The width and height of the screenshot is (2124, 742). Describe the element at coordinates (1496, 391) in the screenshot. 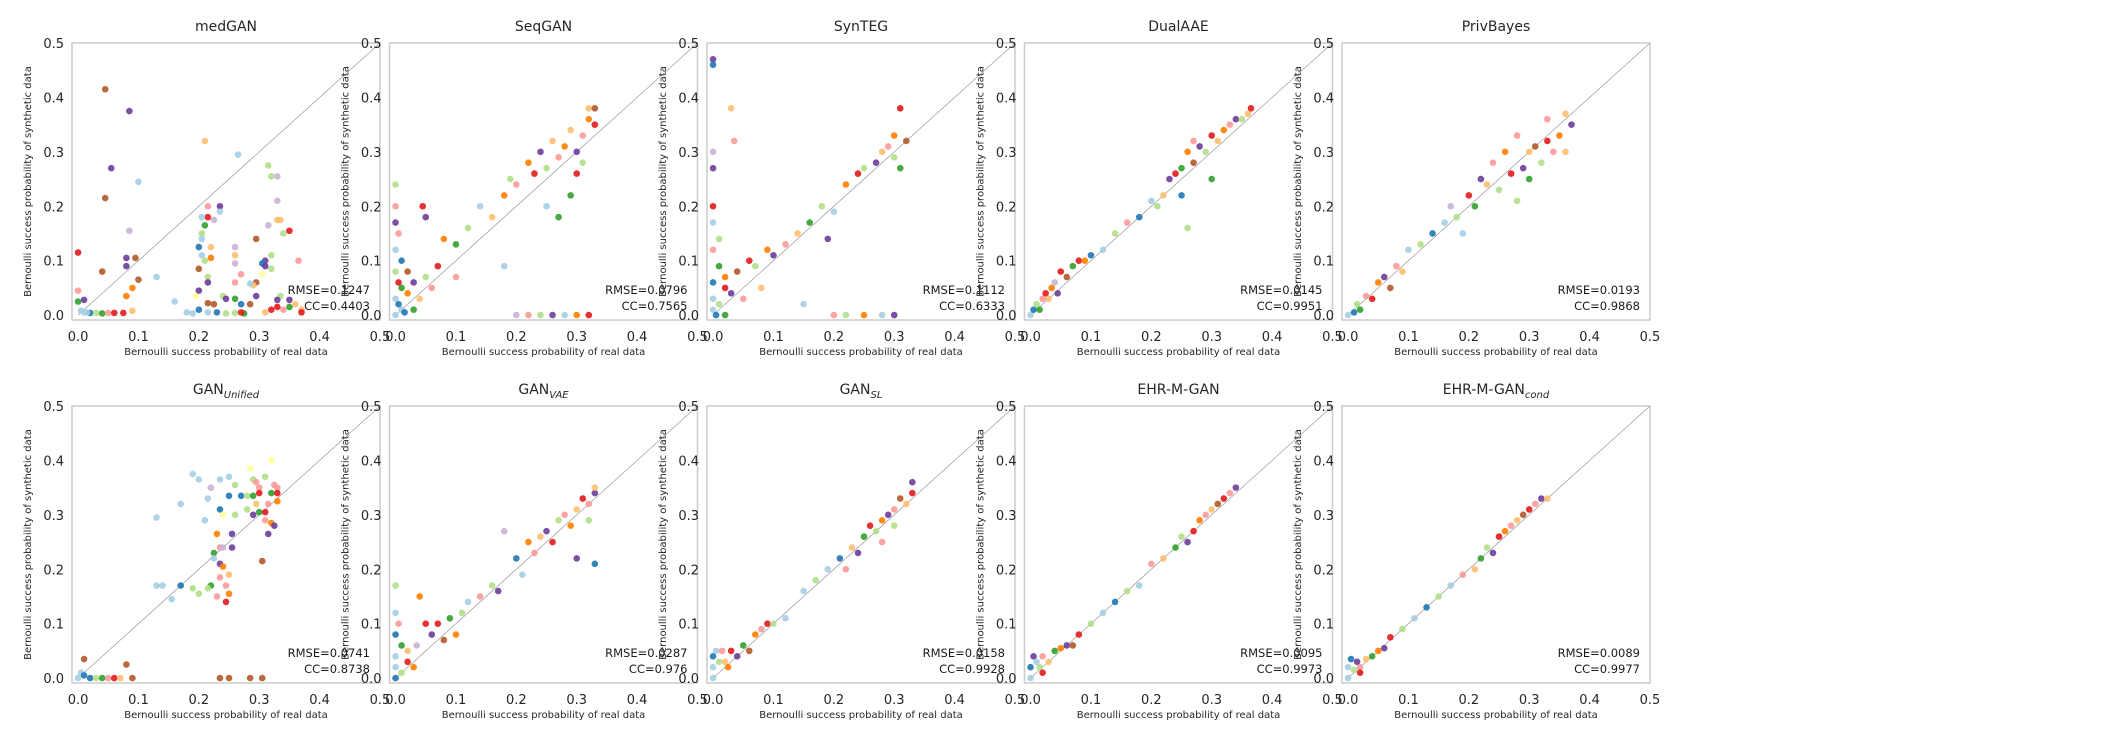

I see `subplot-title: EHR-M-GANcond` at that location.